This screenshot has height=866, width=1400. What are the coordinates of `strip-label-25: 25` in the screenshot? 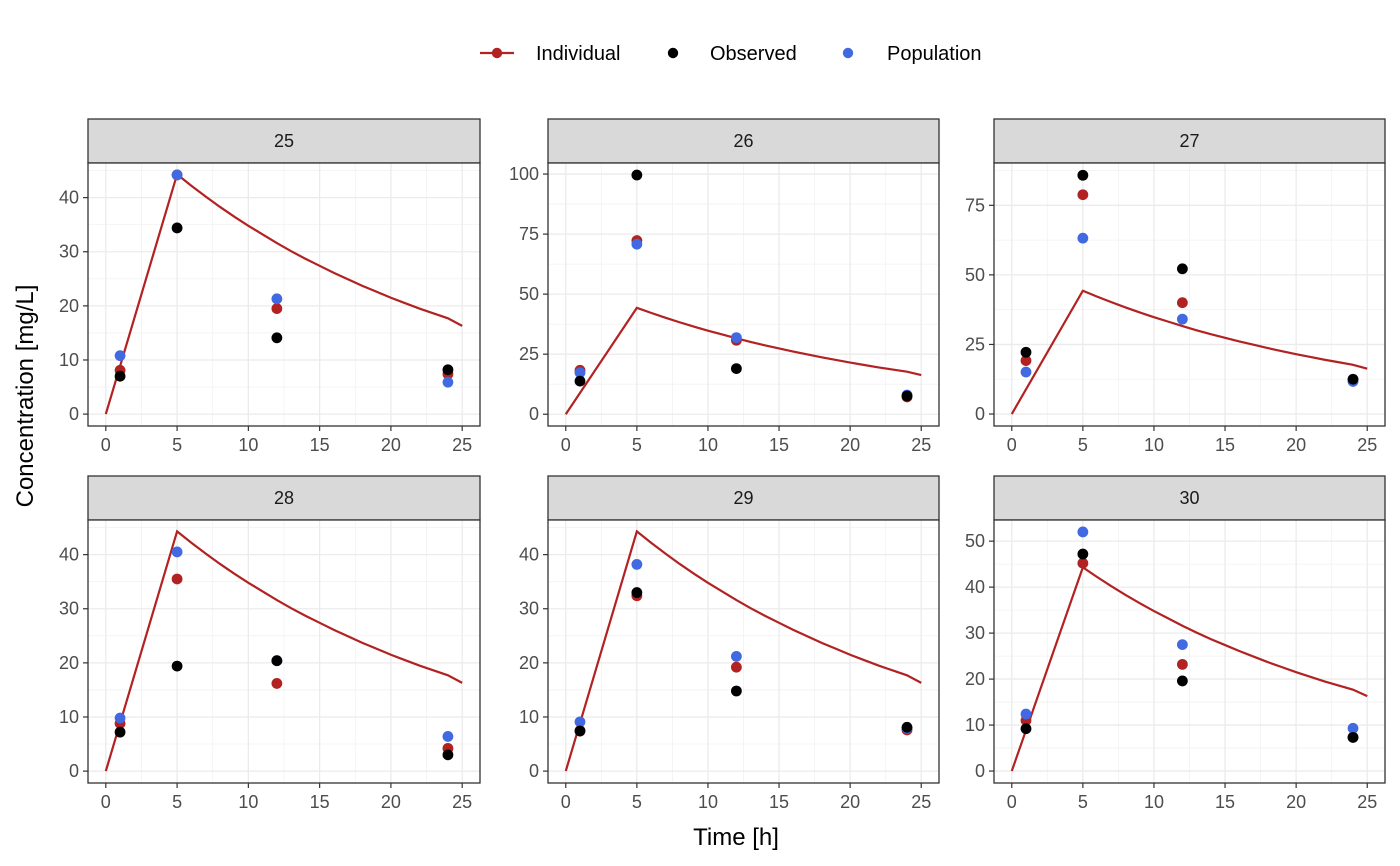 It's located at (284, 141).